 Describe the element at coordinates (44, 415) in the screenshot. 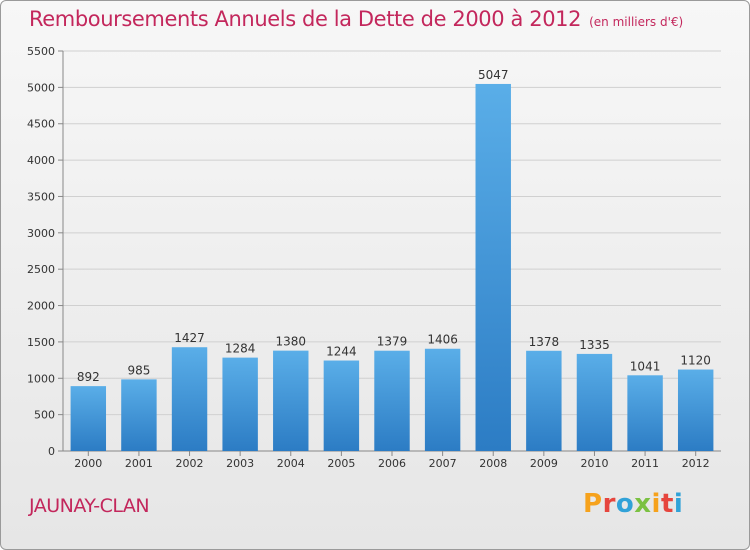

I see `y-tick-label: 500` at that location.